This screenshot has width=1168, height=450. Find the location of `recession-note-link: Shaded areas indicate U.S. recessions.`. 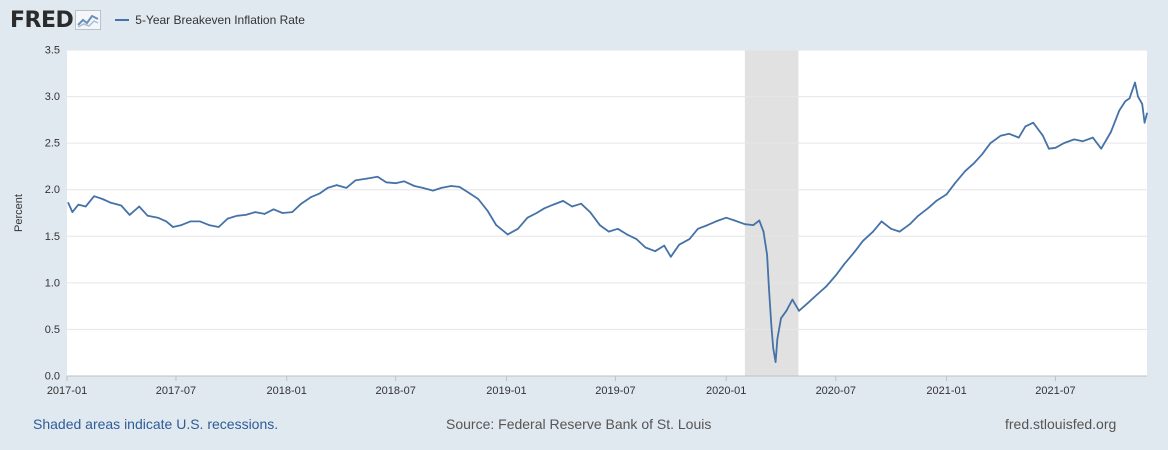

recession-note-link: Shaded areas indicate U.S. recessions. is located at coordinates (156, 424).